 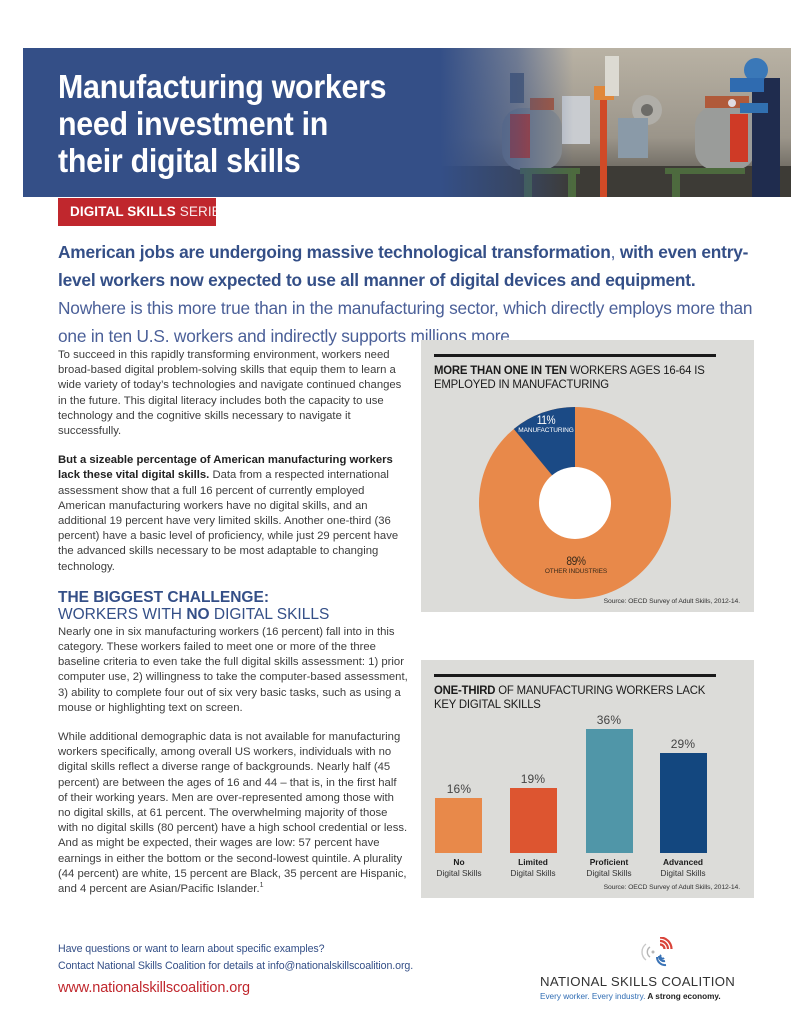 What do you see at coordinates (269, 614) in the screenshot?
I see `subheading-post: DIGITAL SKILLS` at bounding box center [269, 614].